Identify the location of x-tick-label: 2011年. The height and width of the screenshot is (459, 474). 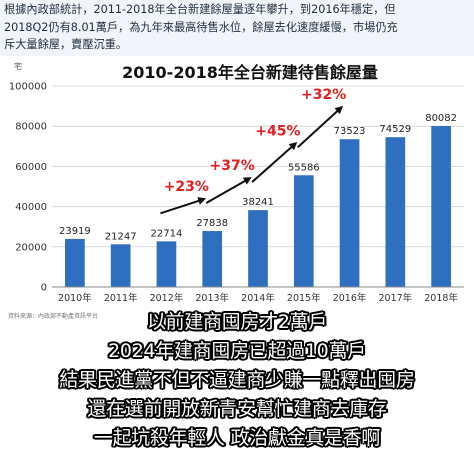
(121, 298).